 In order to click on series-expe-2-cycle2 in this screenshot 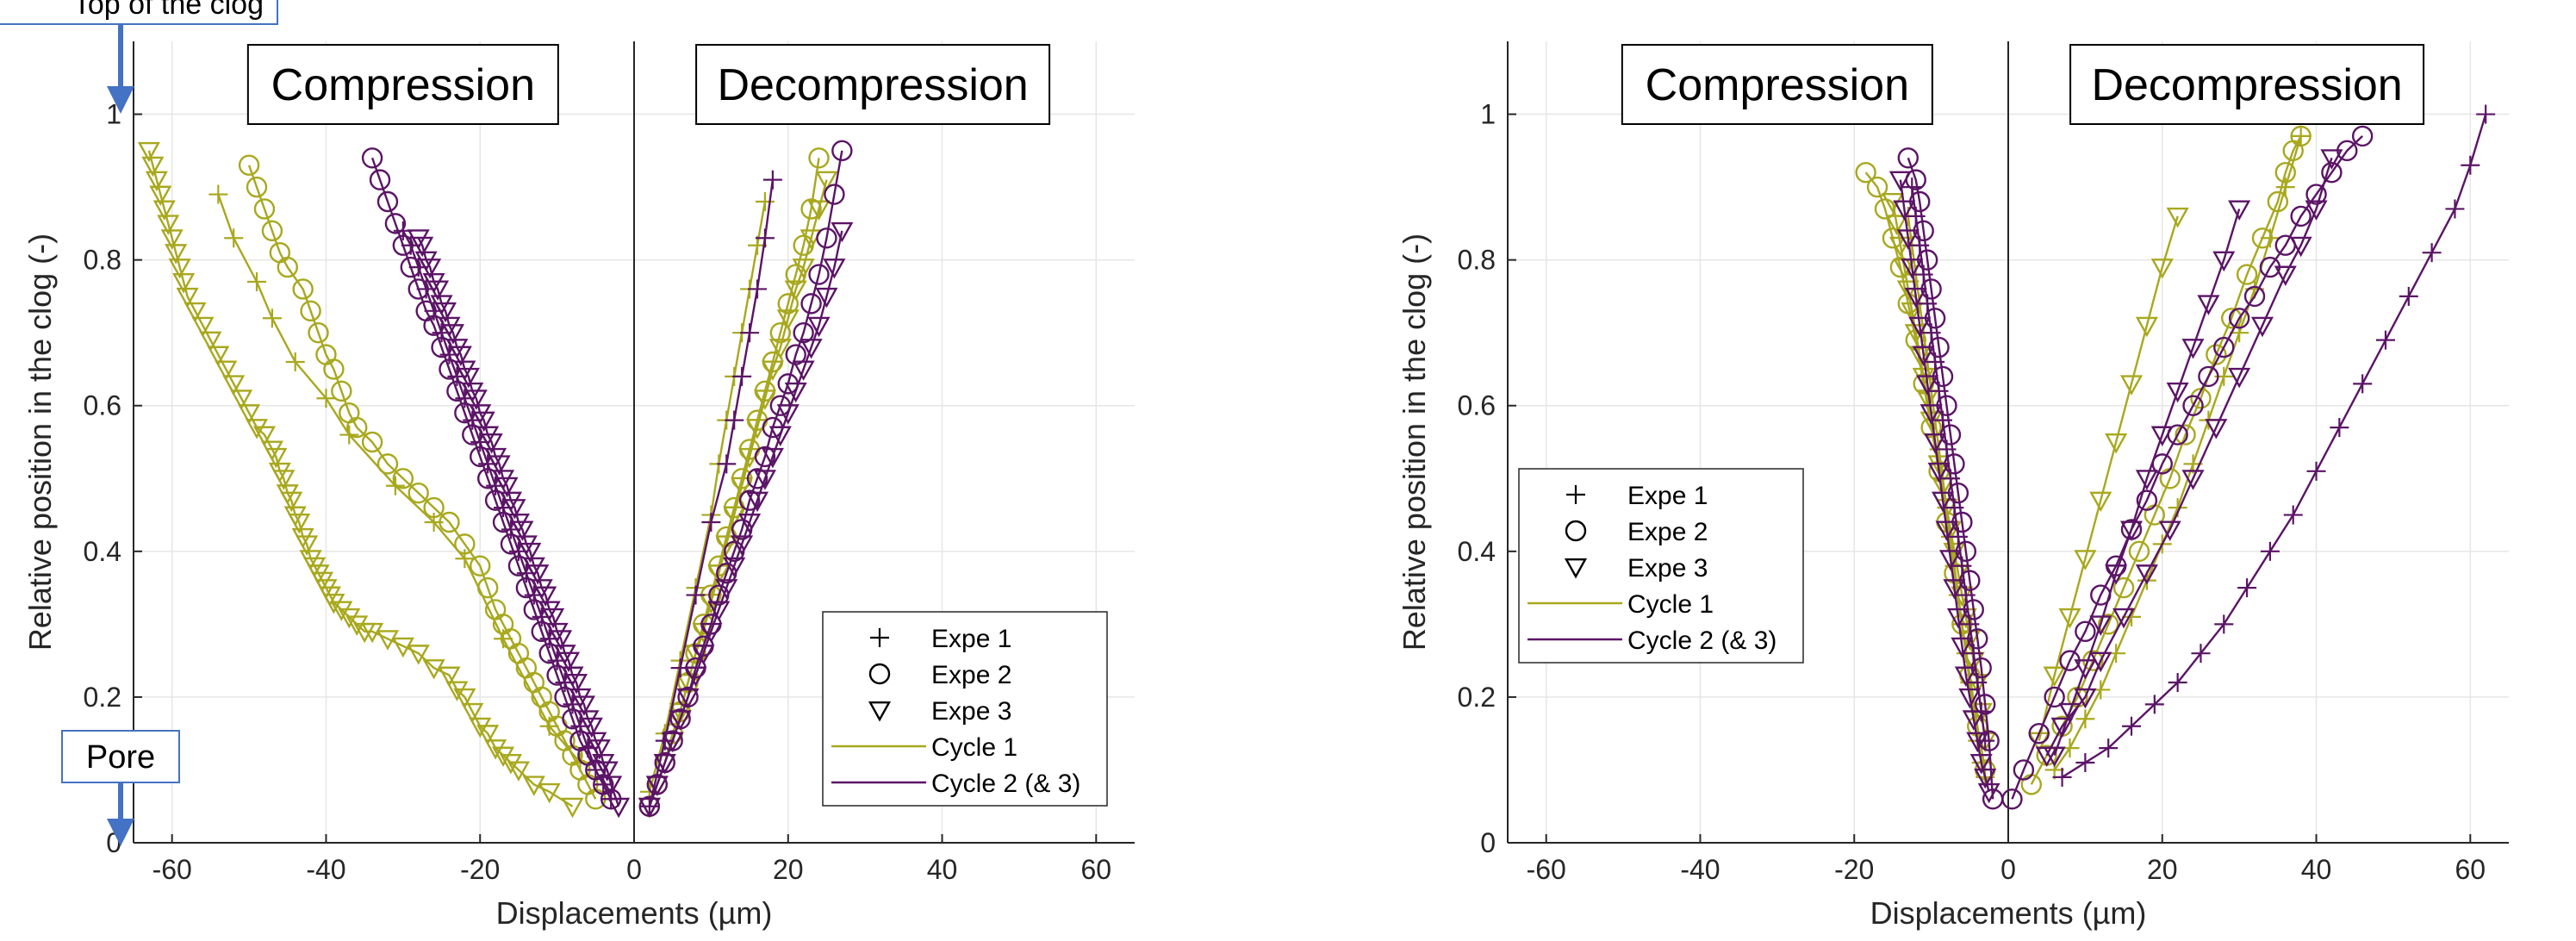, I will do `click(1951, 478)`.